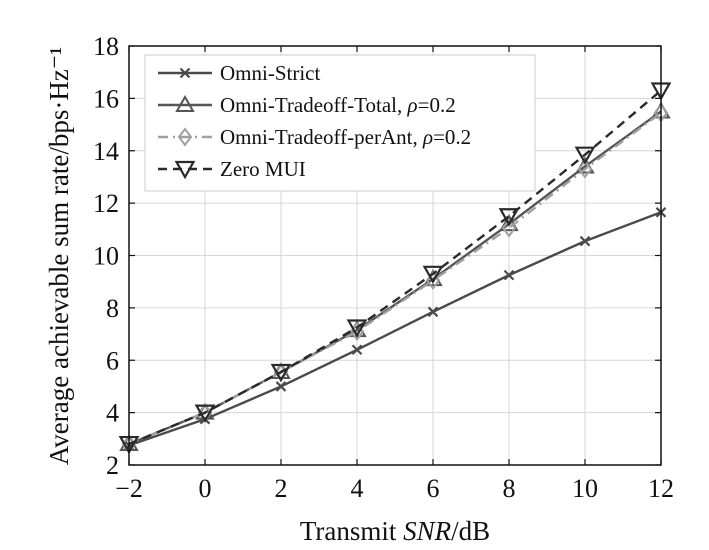  Describe the element at coordinates (205, 488) in the screenshot. I see `x-tick-label: 0` at that location.